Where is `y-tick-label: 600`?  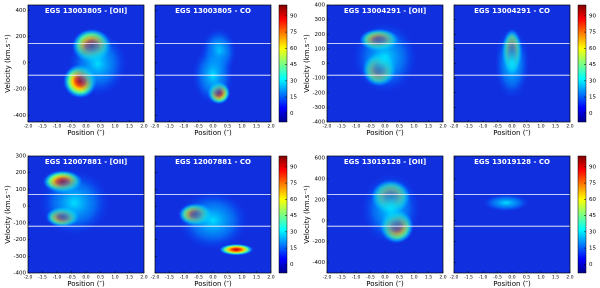
y-tick-label: 600 is located at coordinates (320, 159).